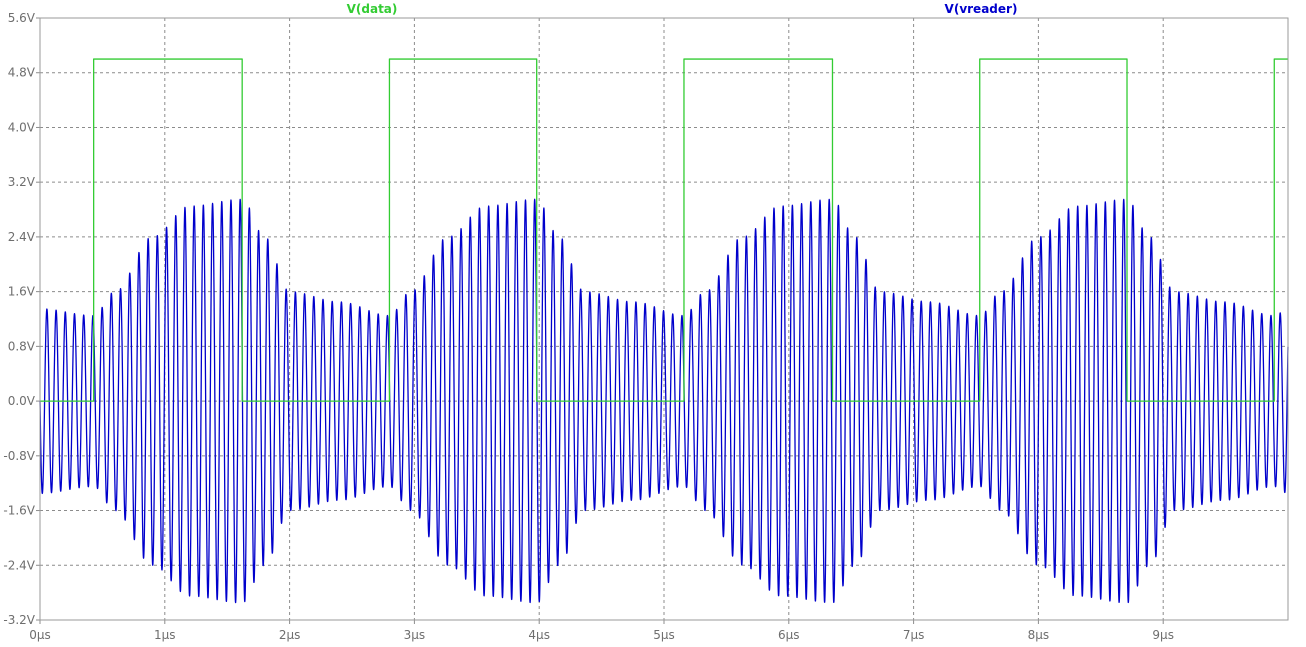 This screenshot has width=1306, height=647. What do you see at coordinates (19, 456) in the screenshot?
I see `y-tick-label: -0.8V` at bounding box center [19, 456].